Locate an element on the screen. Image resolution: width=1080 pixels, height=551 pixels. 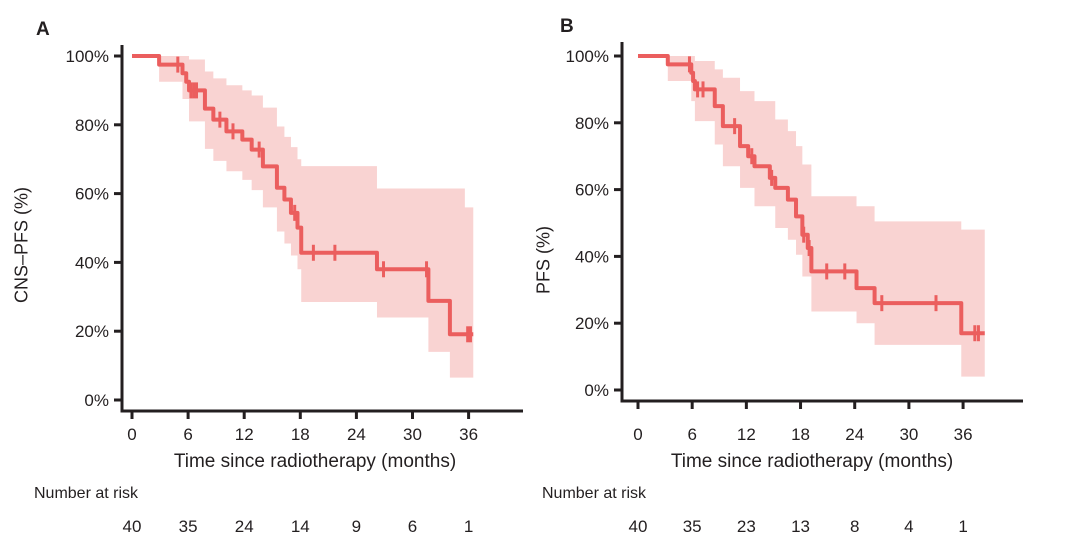
number-at-risk-value: 8 is located at coordinates (854, 526).